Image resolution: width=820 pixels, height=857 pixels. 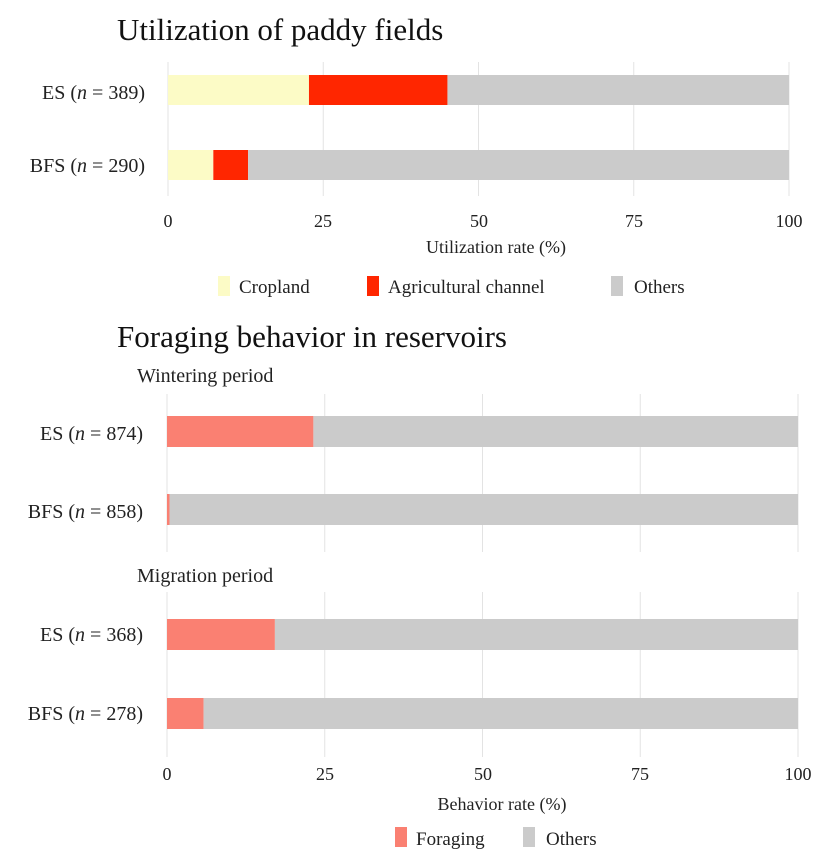 What do you see at coordinates (373, 286) in the screenshot?
I see `legend-swatch-agricultural-channel` at bounding box center [373, 286].